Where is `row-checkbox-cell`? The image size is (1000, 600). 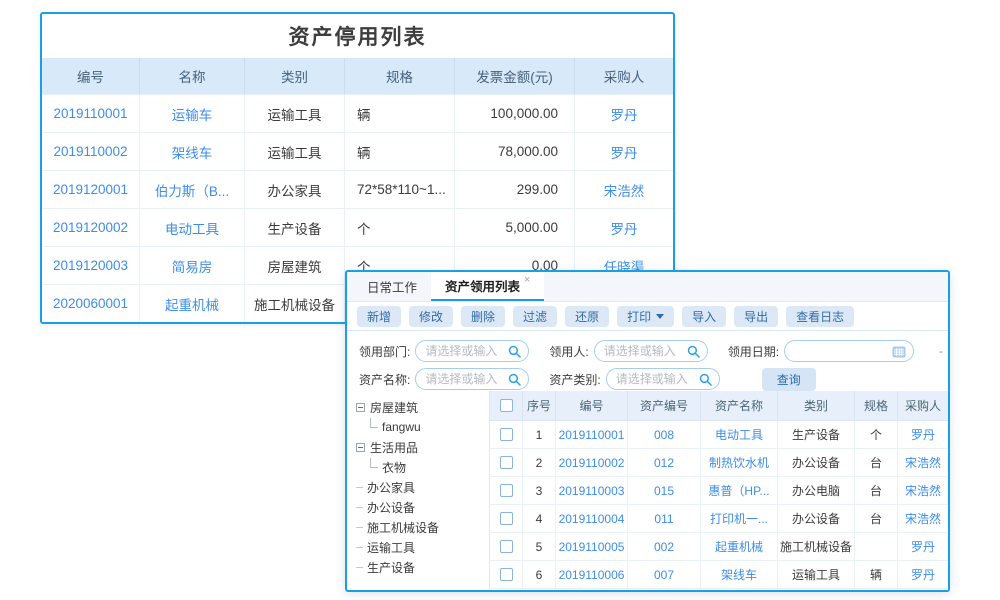
row-checkbox-cell is located at coordinates (506, 518).